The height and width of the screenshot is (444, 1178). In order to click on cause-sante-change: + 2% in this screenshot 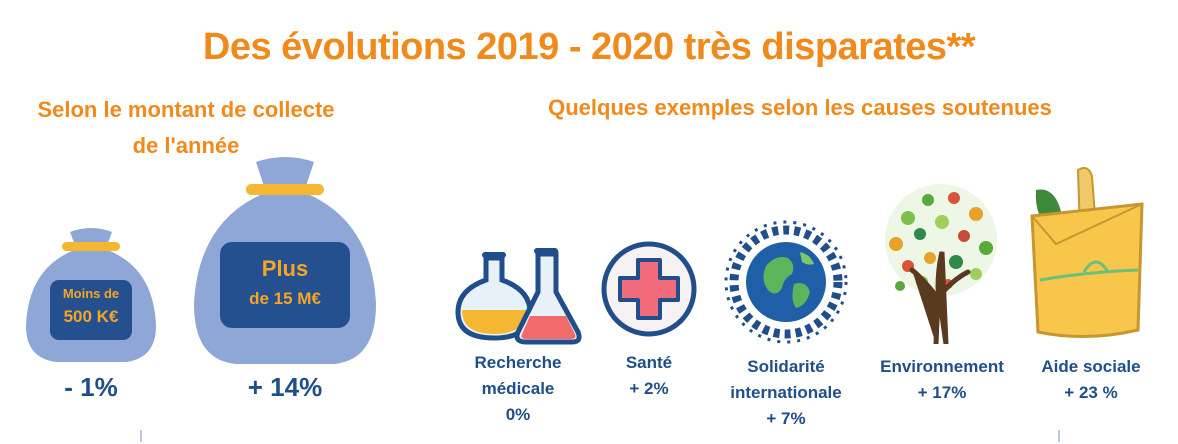, I will do `click(649, 388)`.